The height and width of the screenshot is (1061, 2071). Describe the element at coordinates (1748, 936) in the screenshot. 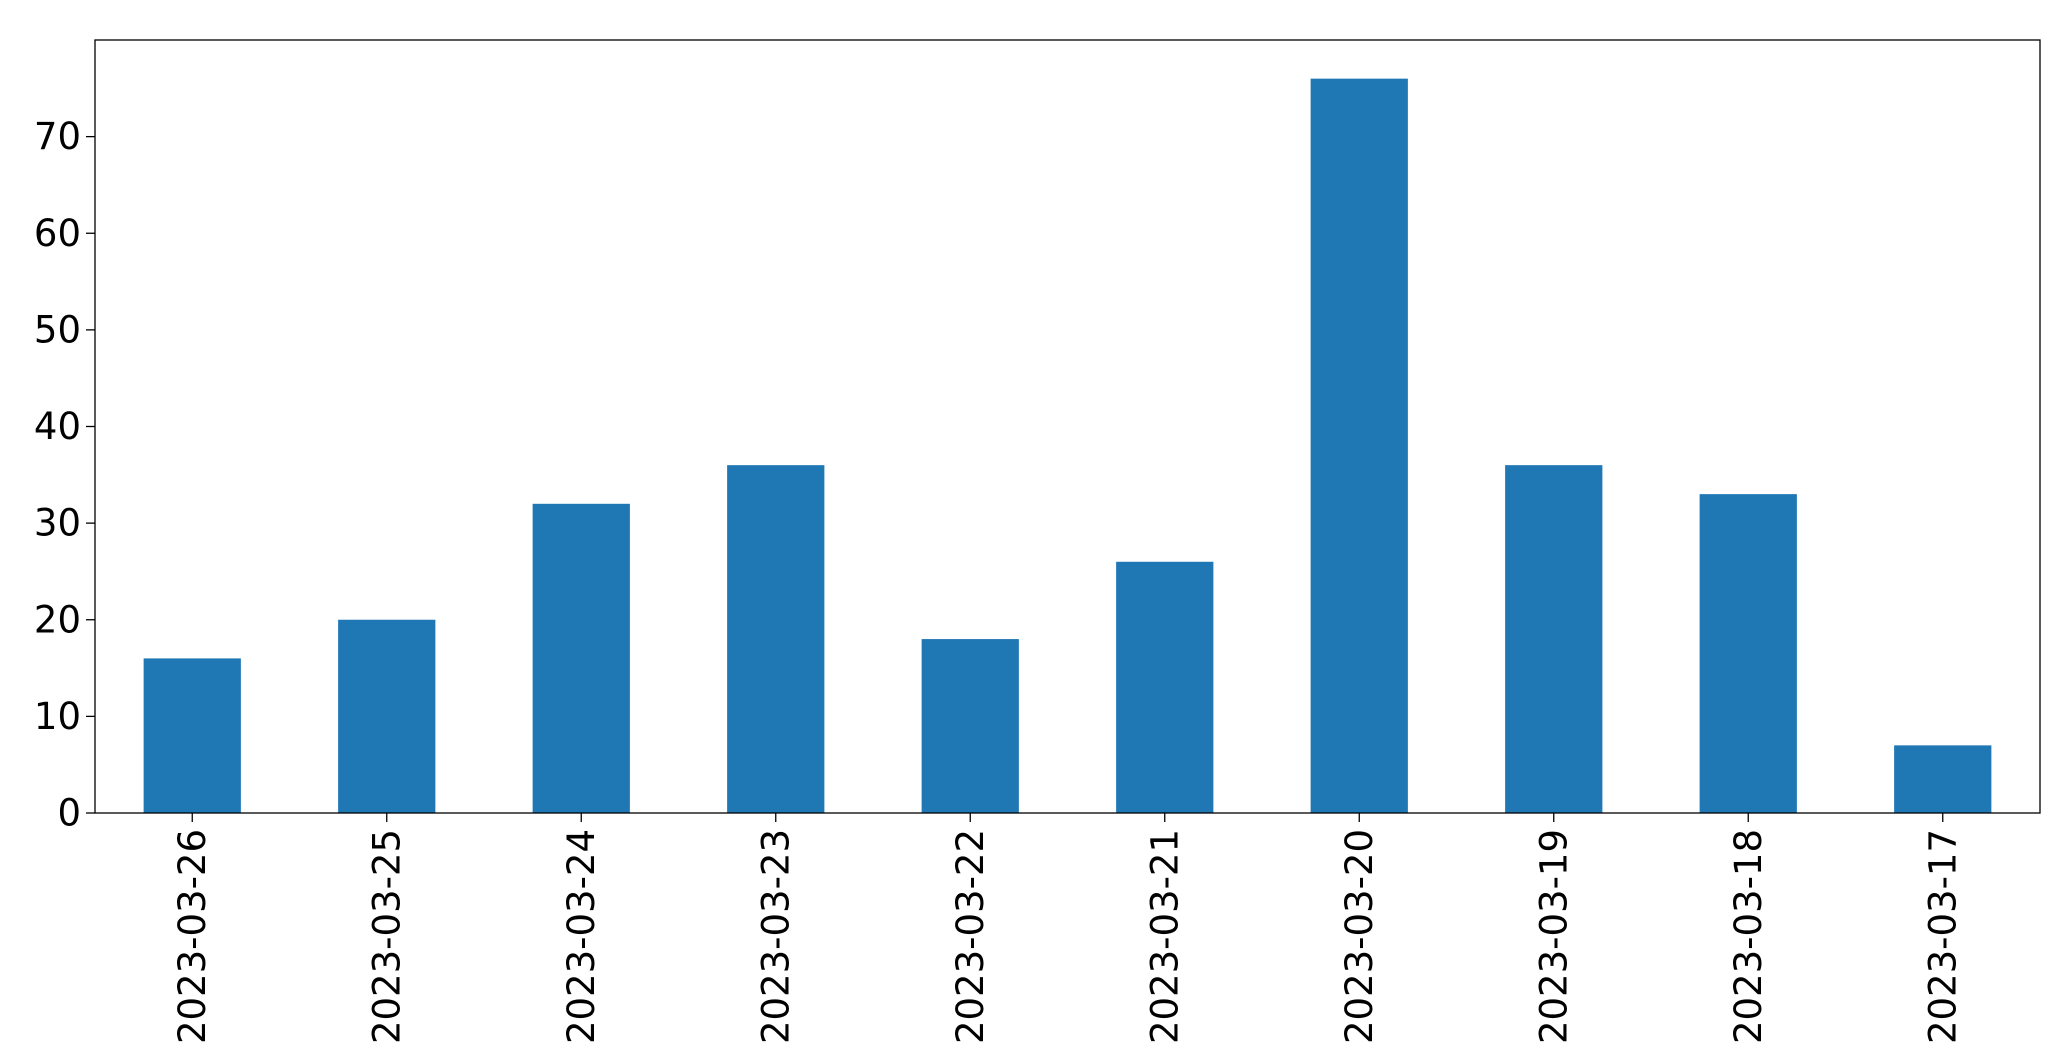

I see `x-tick-label: 2023-03-18` at that location.